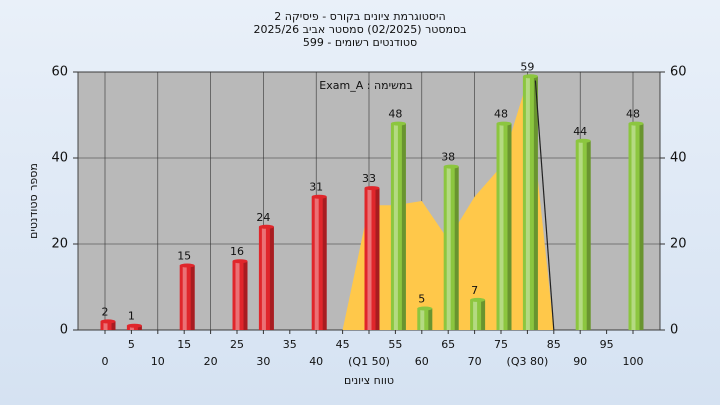  What do you see at coordinates (544, 205) in the screenshot?
I see `line` at bounding box center [544, 205].